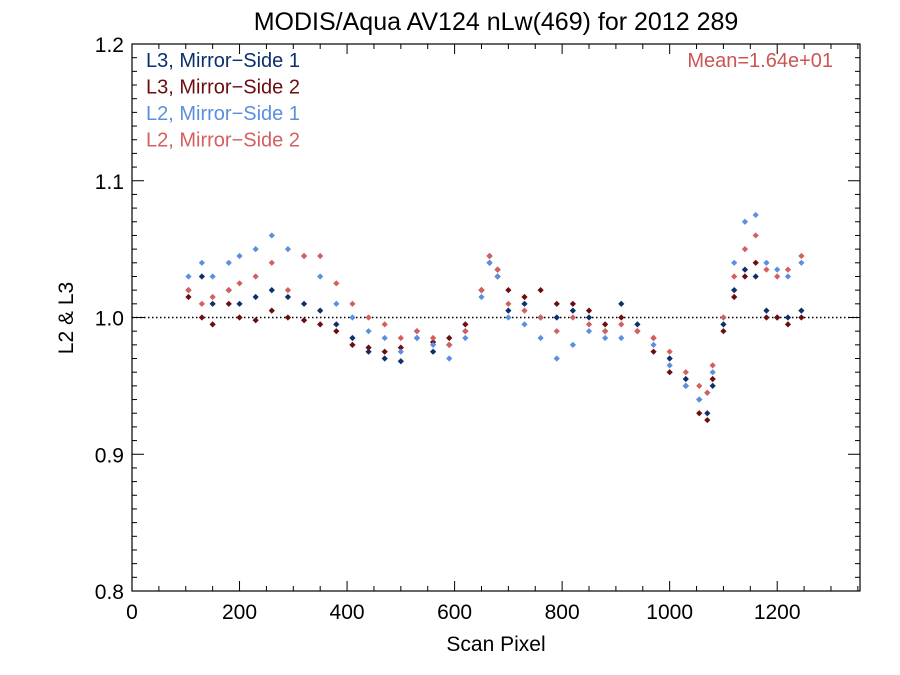 This screenshot has width=900, height=675. I want to click on y-axis-label: L2 & L3, so click(66, 318).